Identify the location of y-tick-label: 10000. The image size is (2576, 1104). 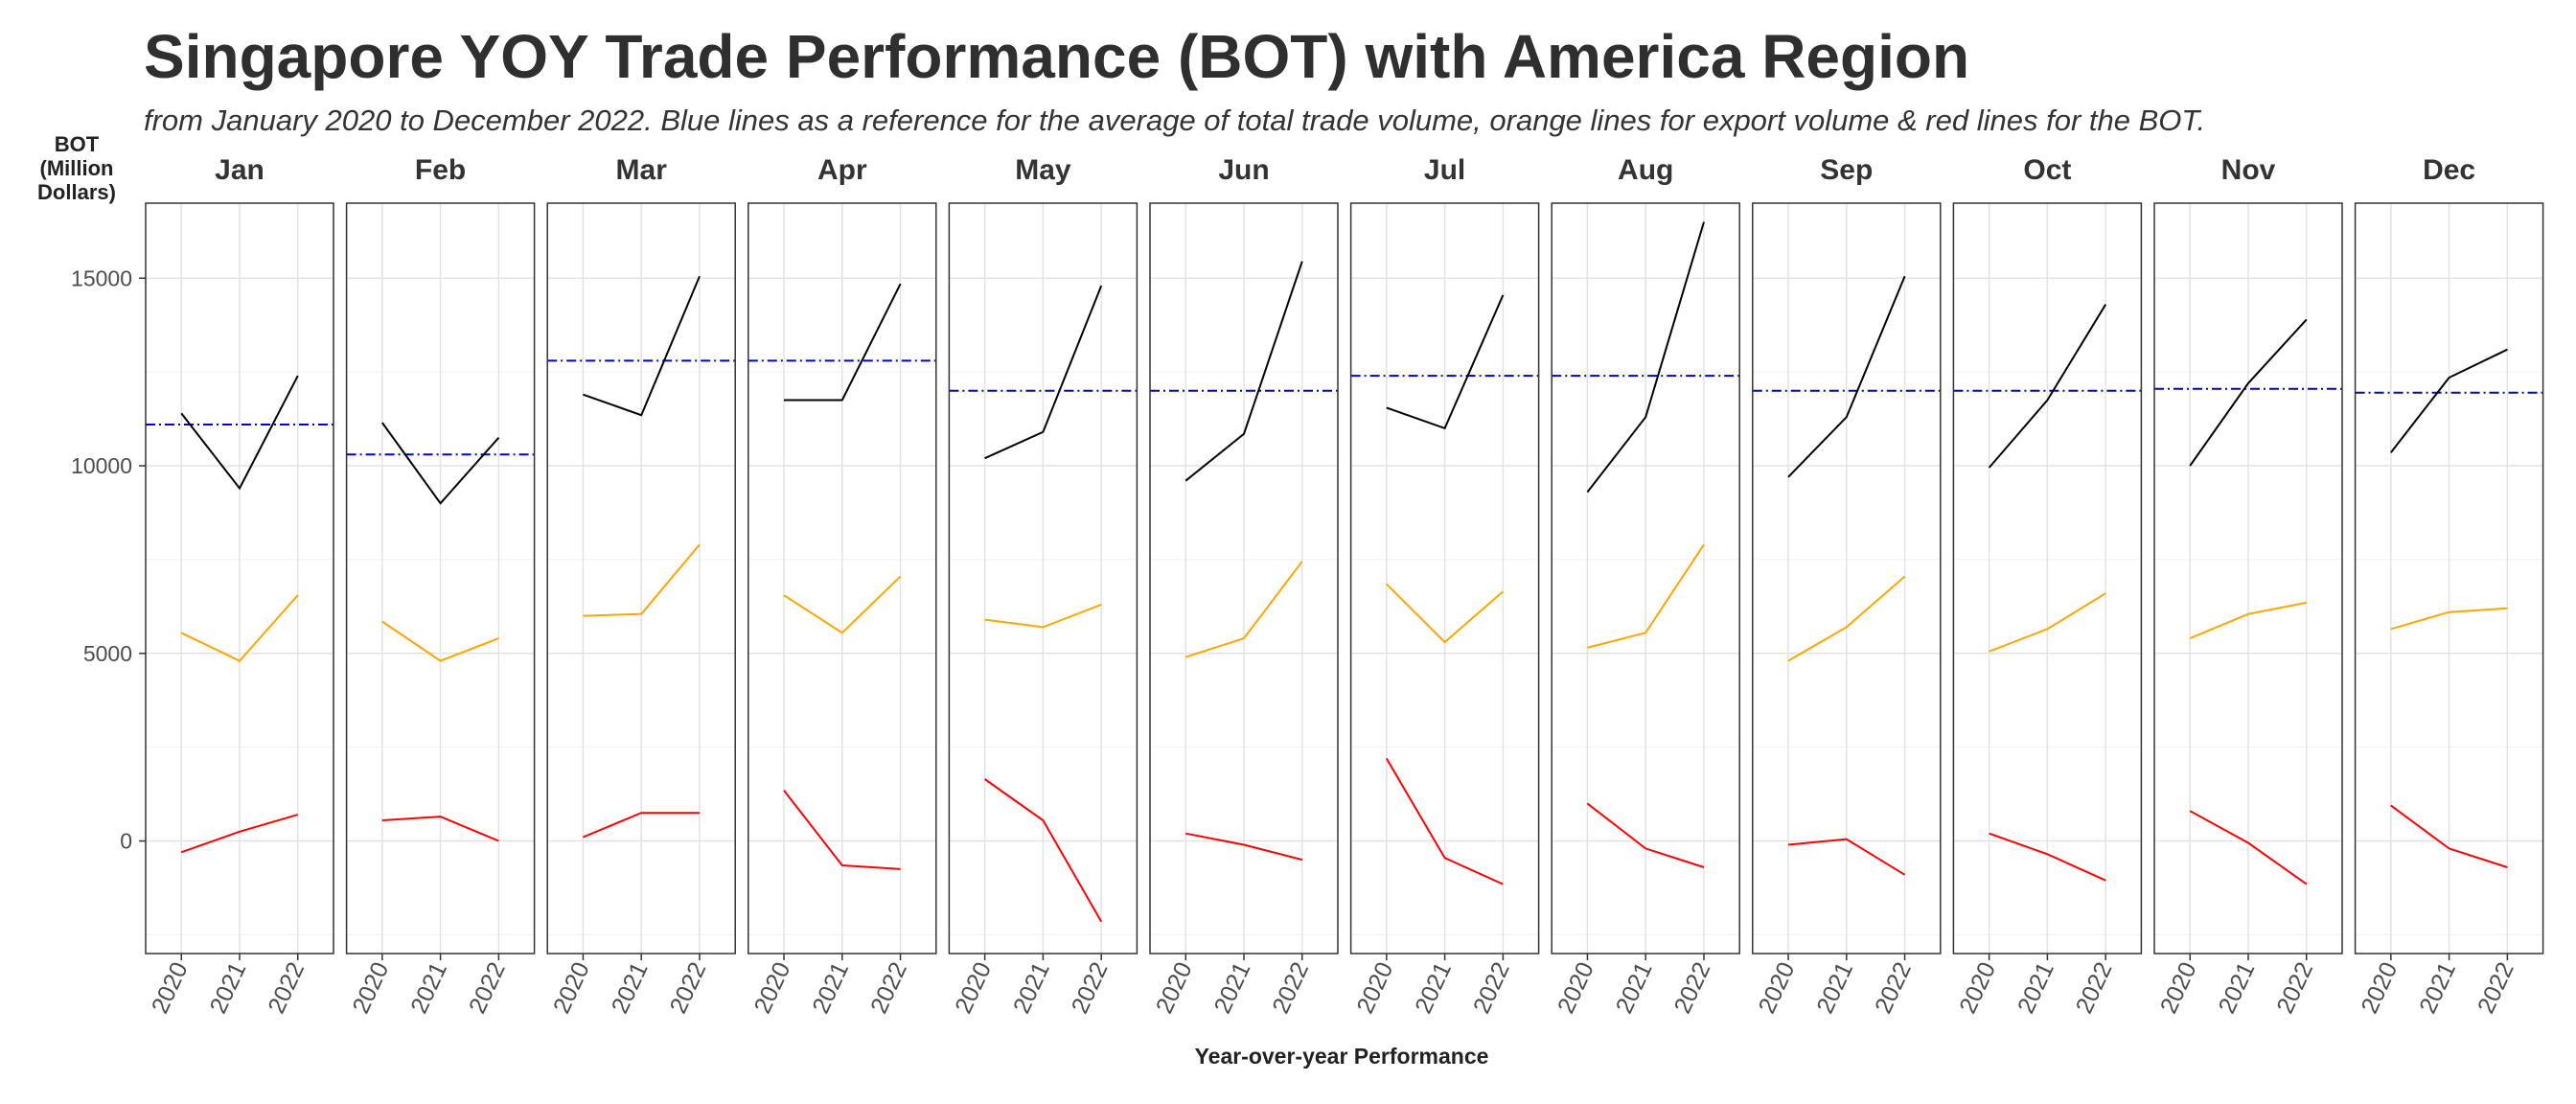
(101, 466).